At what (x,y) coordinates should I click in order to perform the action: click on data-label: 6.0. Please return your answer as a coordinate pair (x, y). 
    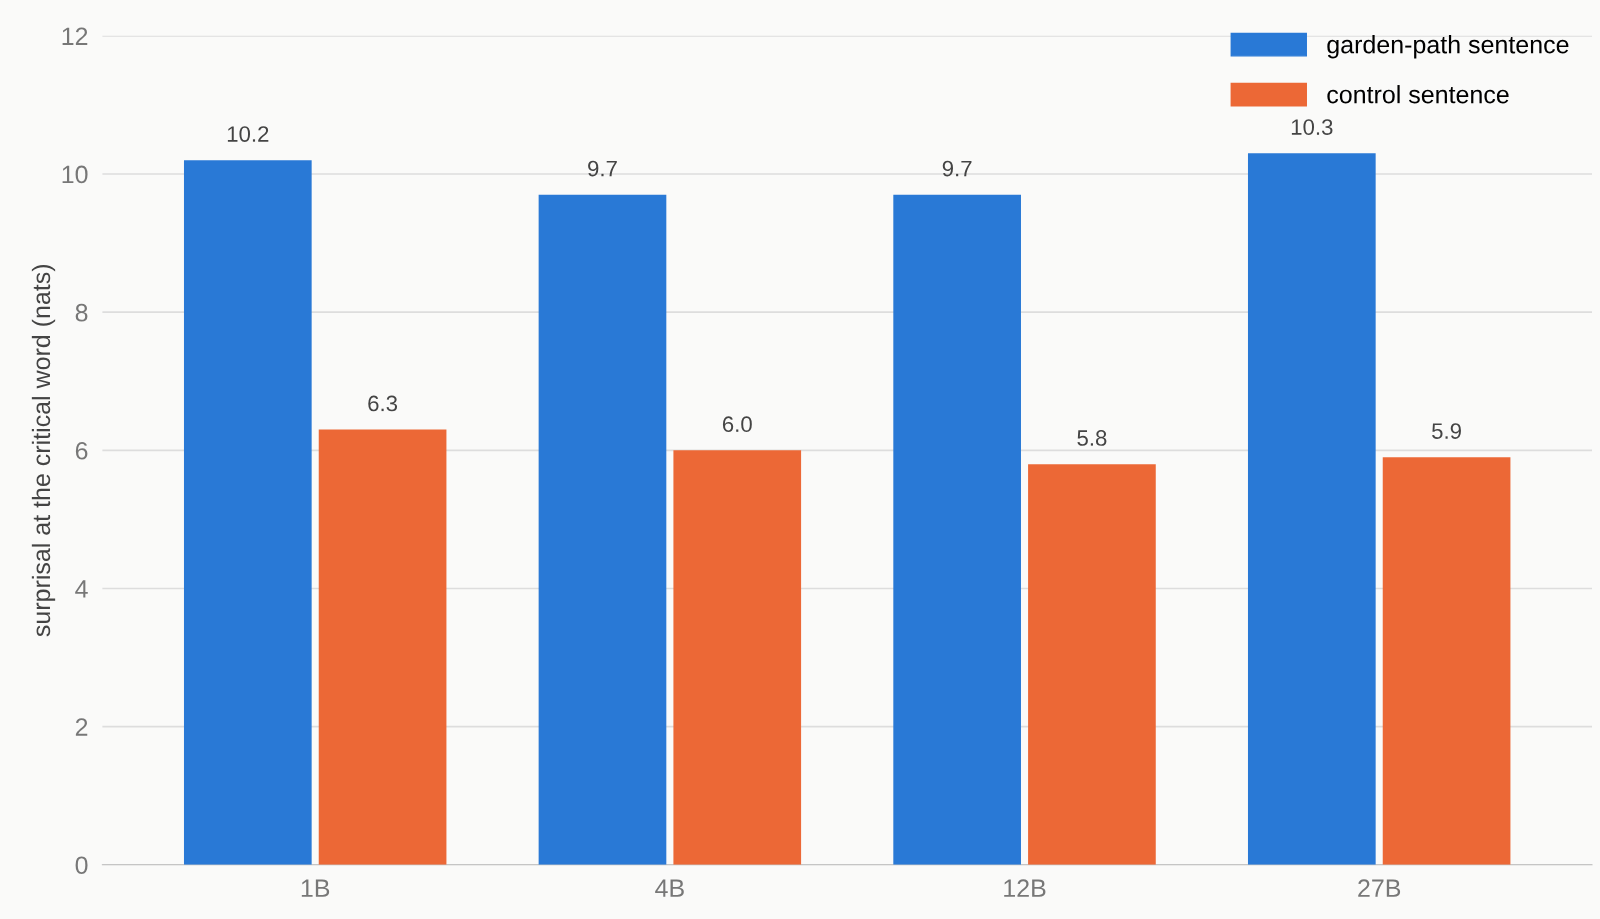
    Looking at the image, I should click on (737, 424).